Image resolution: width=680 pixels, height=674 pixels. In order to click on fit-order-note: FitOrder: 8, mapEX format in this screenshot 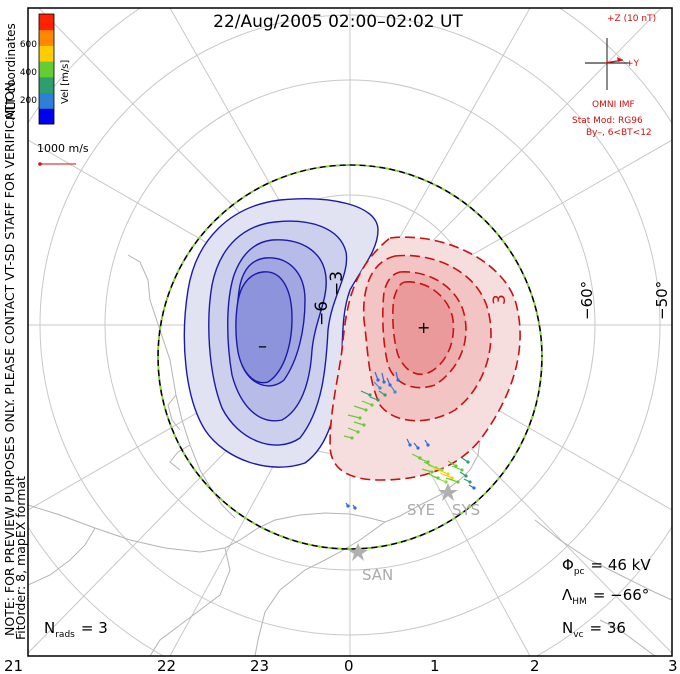, I will do `click(20, 558)`.